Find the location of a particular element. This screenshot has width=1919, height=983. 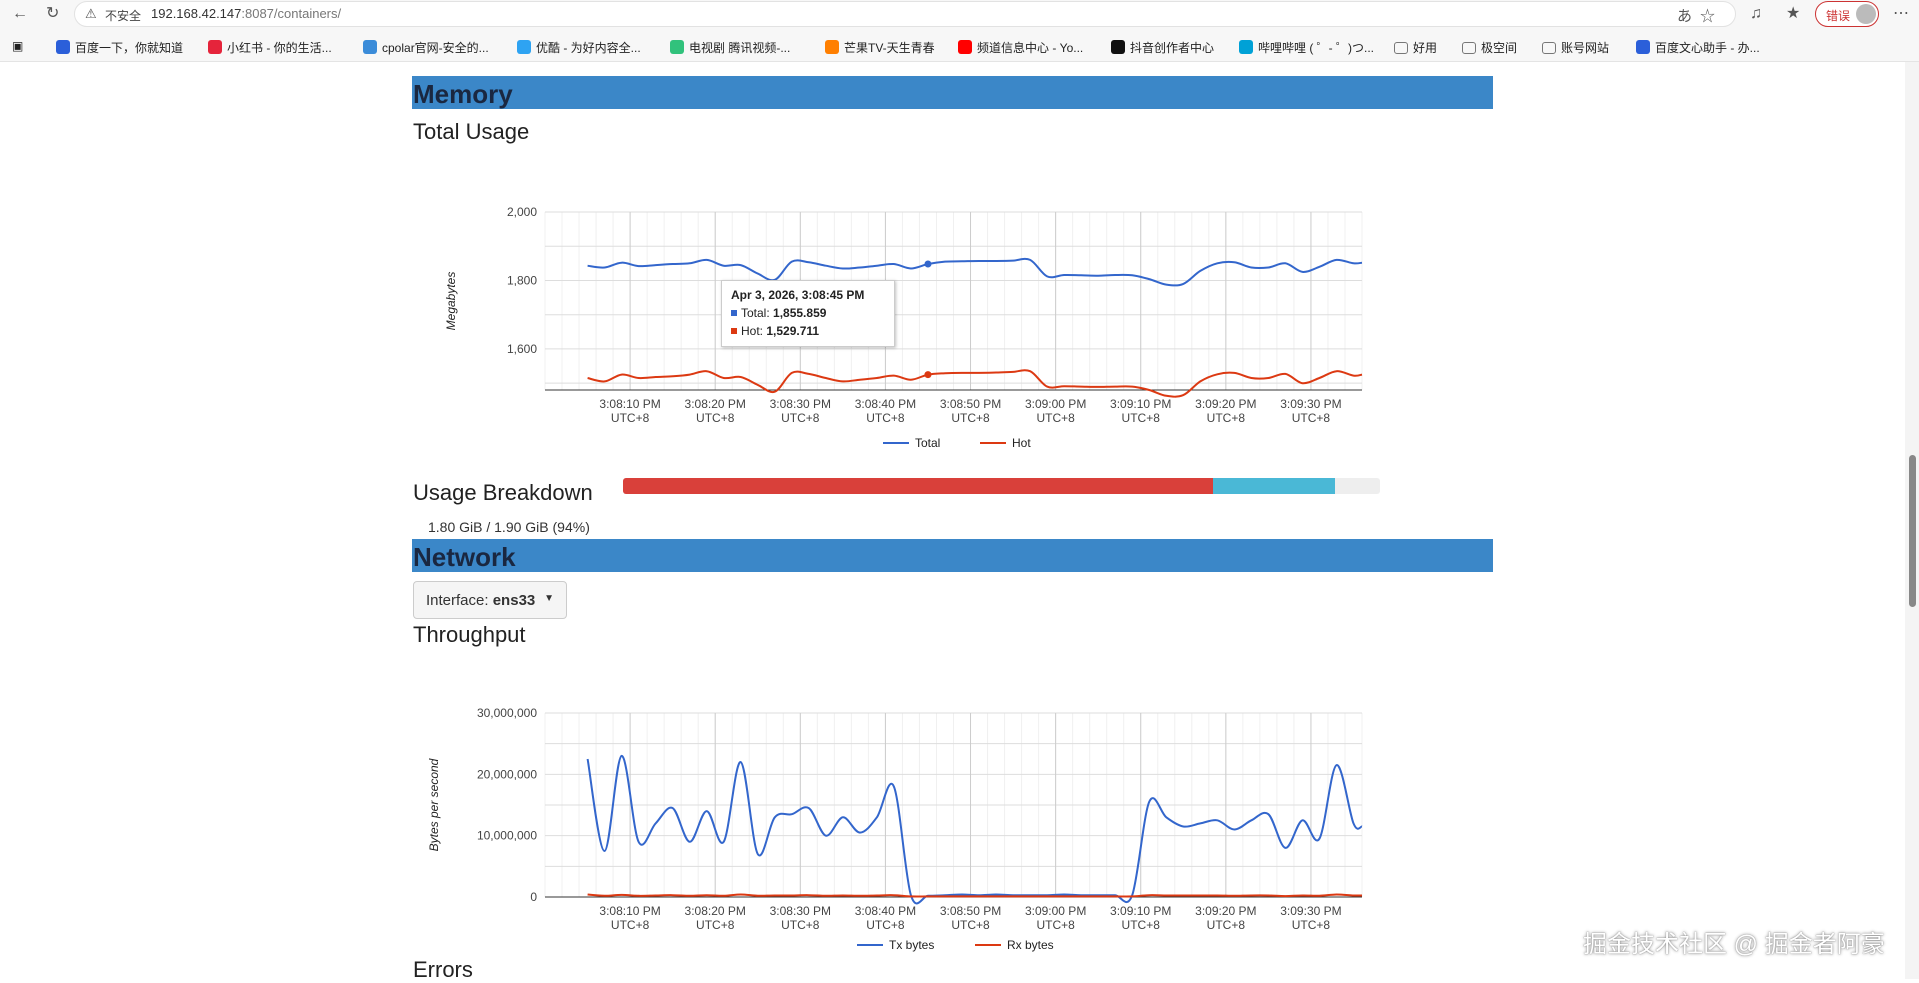

bookmark-item: 百度一下，你就知道 is located at coordinates (119, 47).